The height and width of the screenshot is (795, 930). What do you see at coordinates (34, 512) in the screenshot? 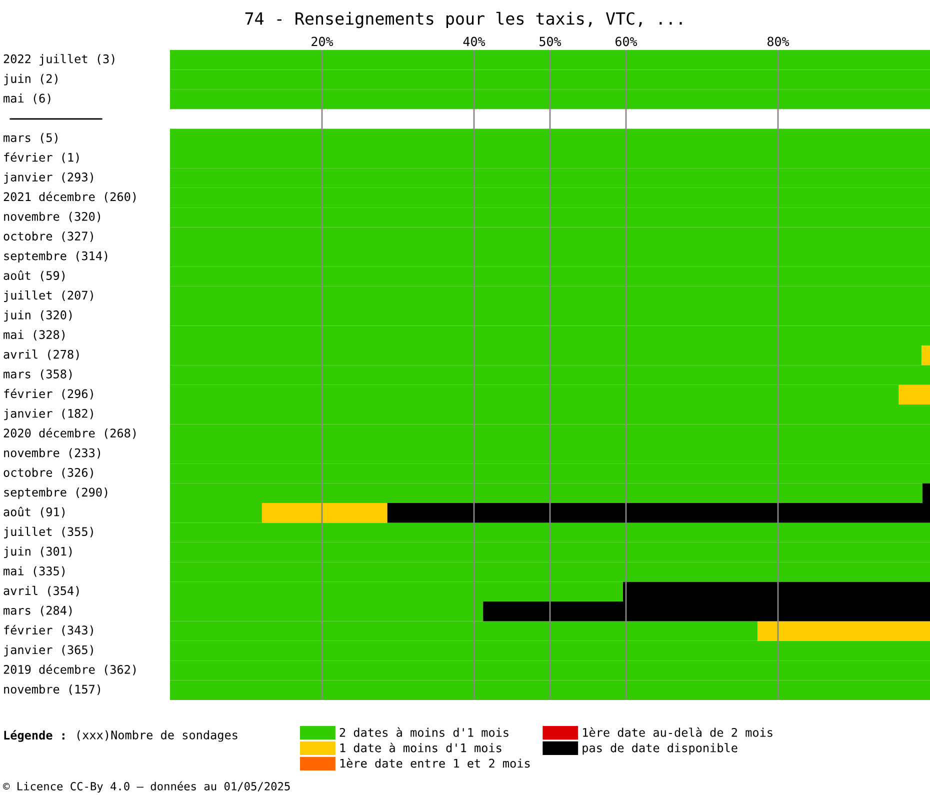
I see `y-tick-label: août (91)` at bounding box center [34, 512].